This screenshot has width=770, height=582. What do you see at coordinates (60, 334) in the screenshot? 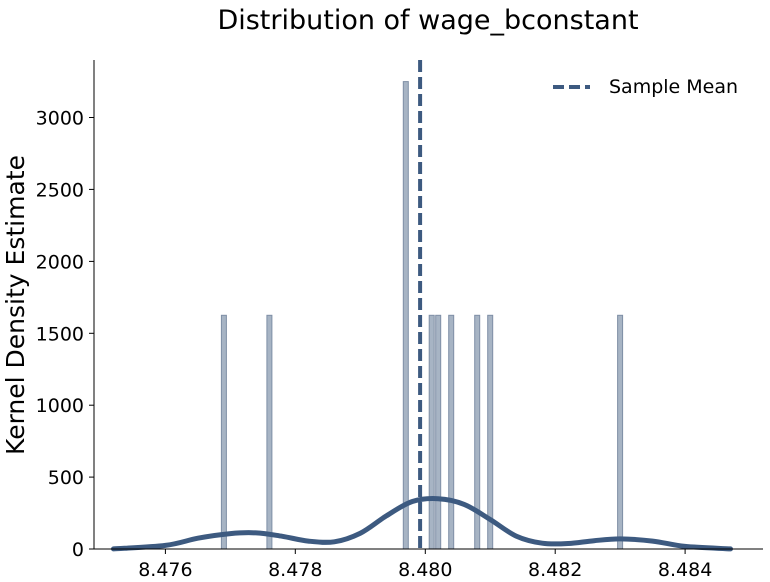
I see `y-tick-label: 1500` at bounding box center [60, 334].